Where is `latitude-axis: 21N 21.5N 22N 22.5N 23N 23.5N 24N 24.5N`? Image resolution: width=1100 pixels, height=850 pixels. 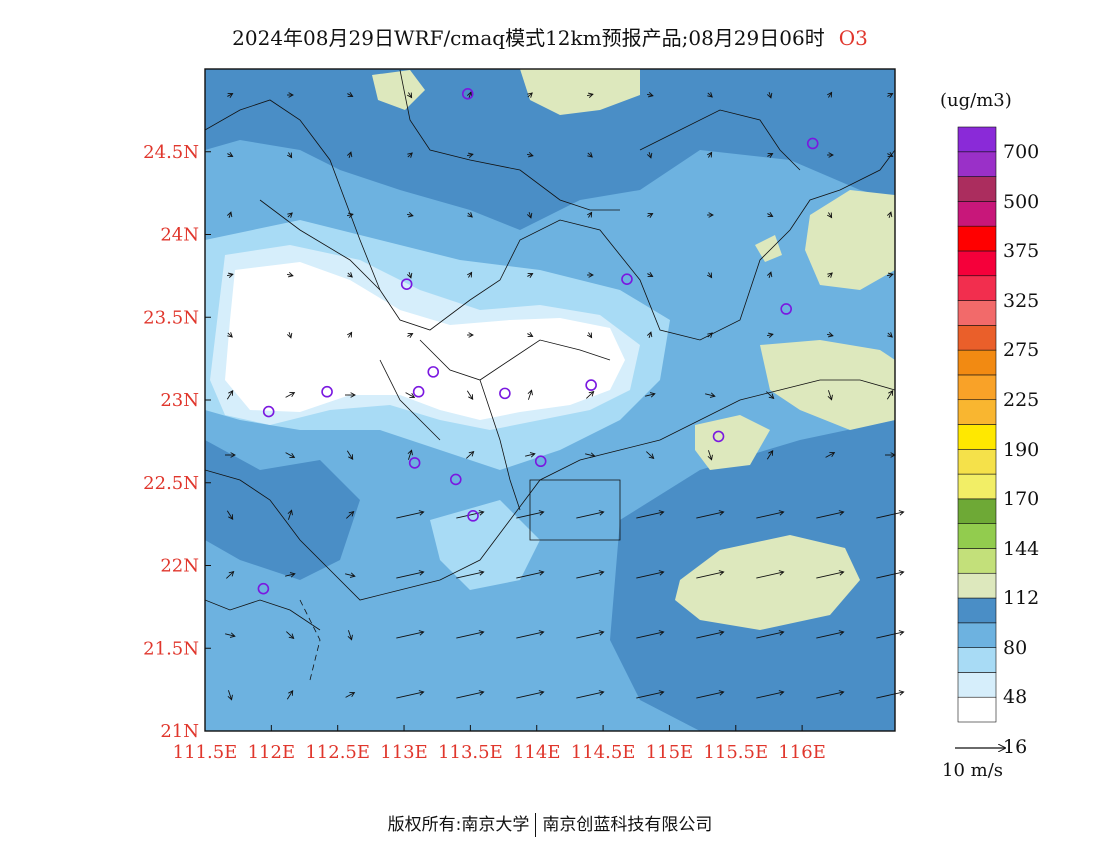 latitude-axis: 21N 21.5N 22N 22.5N 23N 23.5N 24N 24.5N is located at coordinates (177, 442).